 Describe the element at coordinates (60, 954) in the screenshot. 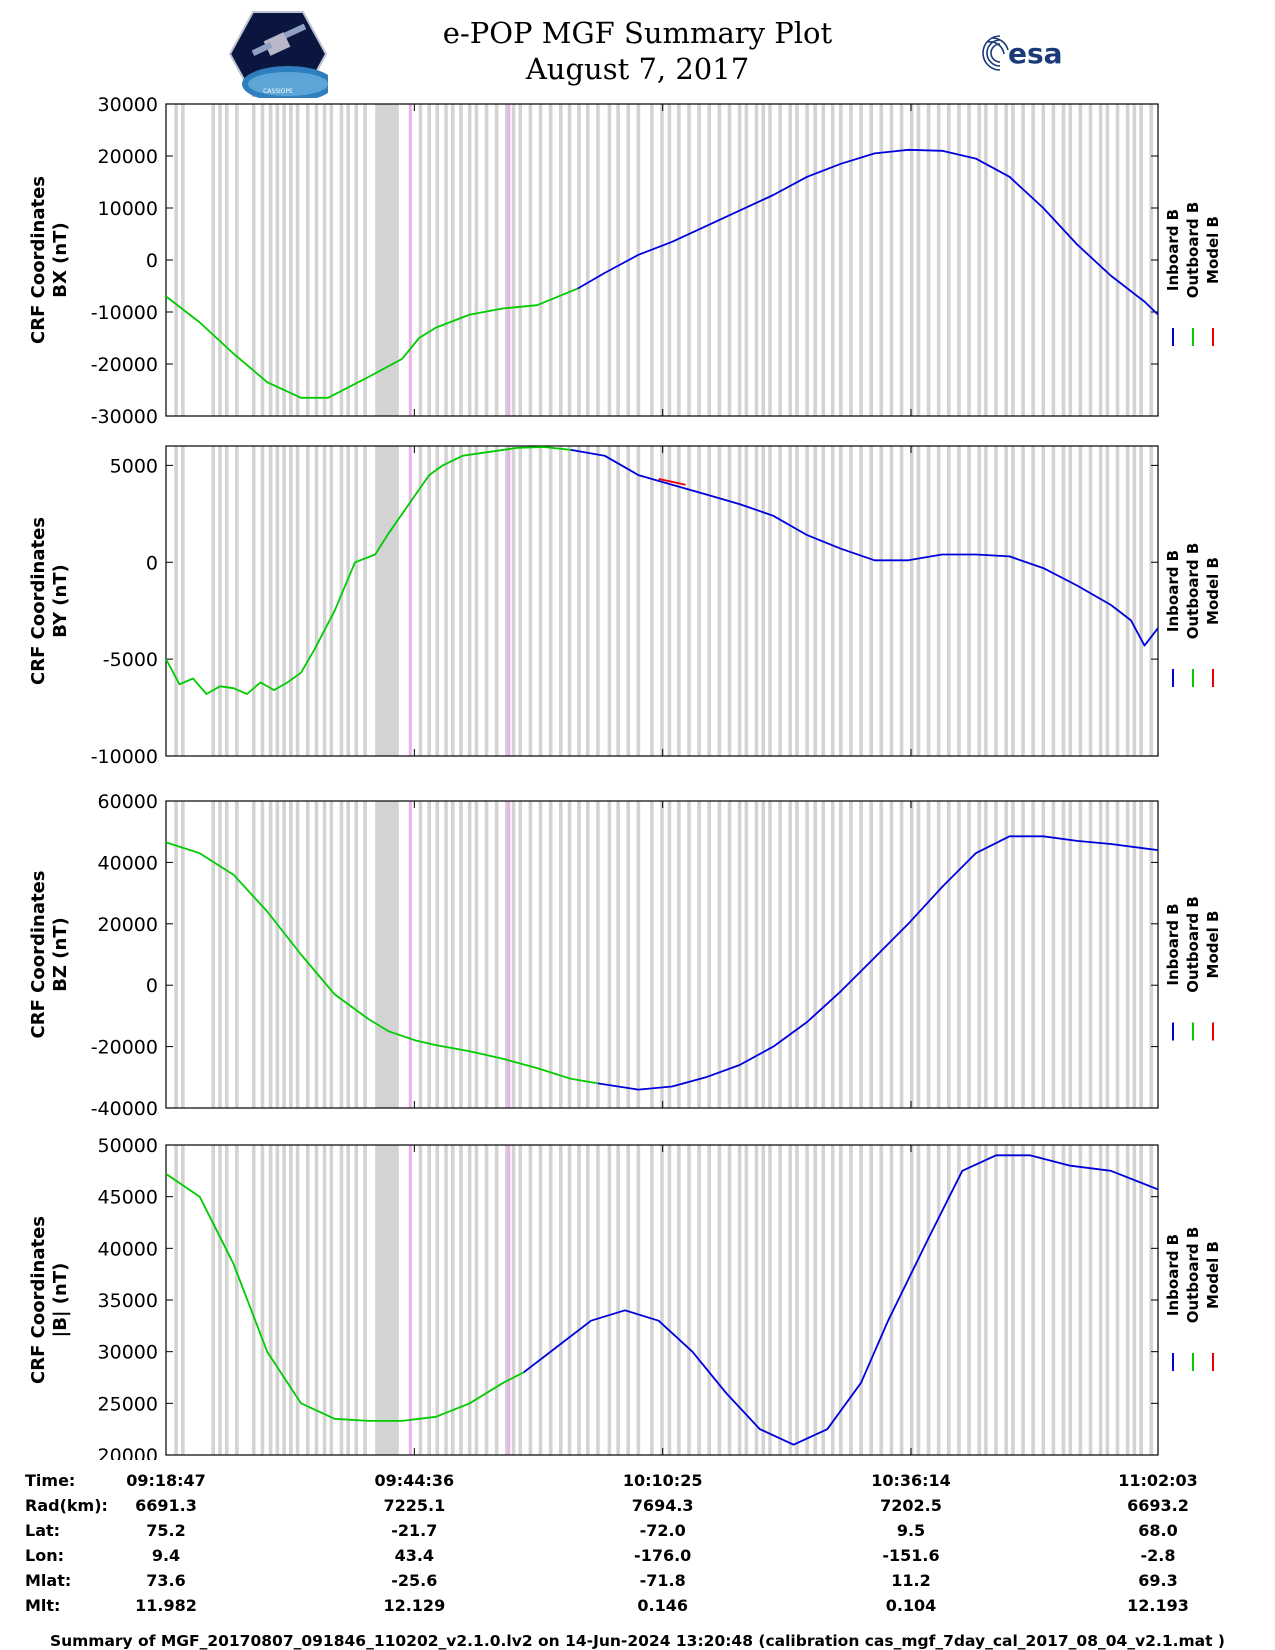

I see `y-axis-label: BZ (nT)` at that location.